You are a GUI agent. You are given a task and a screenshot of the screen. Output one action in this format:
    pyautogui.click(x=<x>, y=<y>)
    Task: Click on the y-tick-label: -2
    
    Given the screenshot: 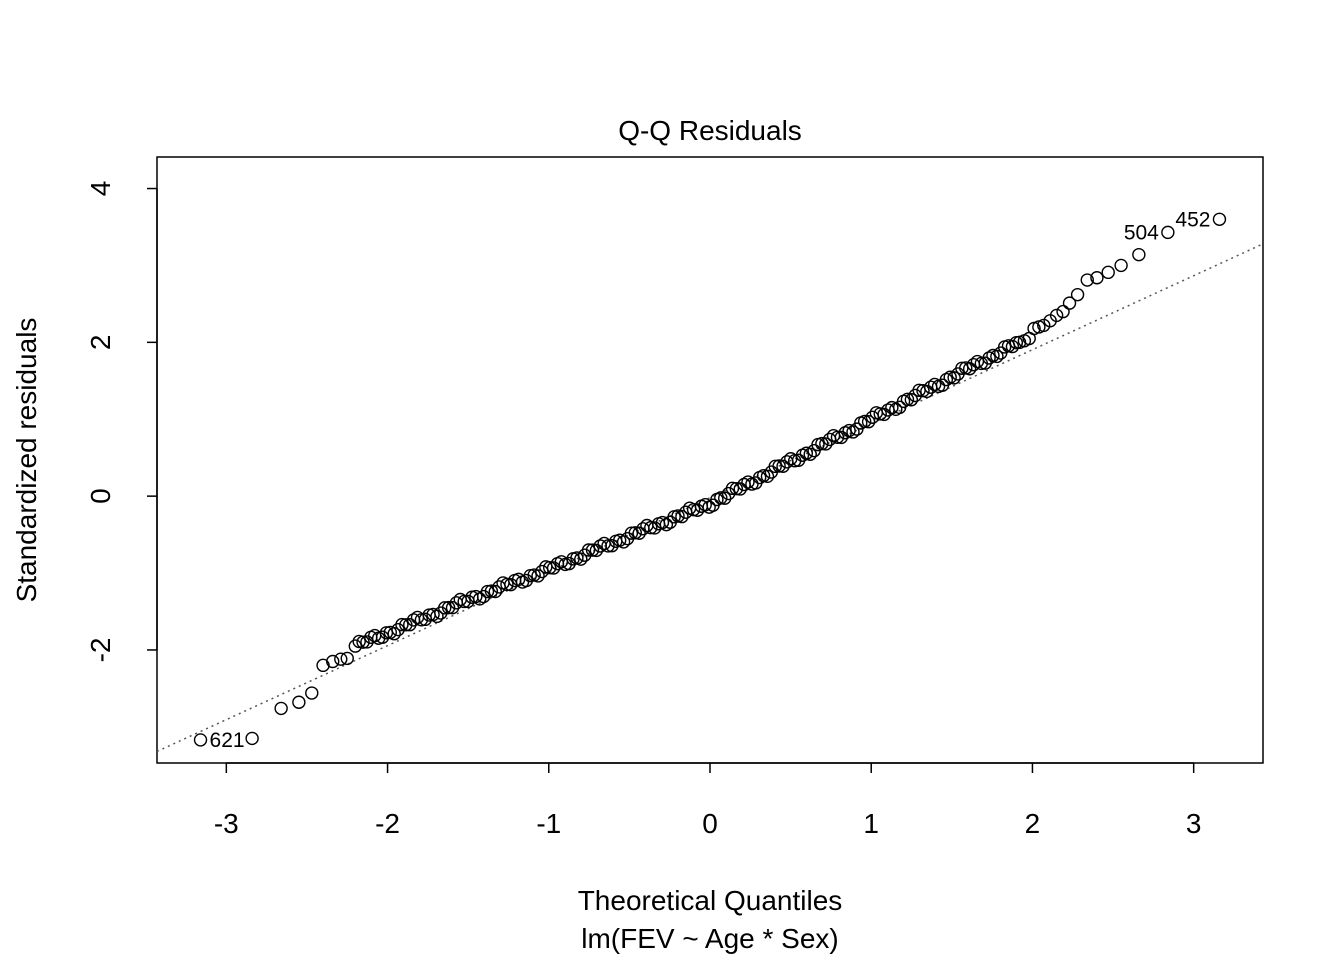 What is the action you would take?
    pyautogui.click(x=100, y=649)
    